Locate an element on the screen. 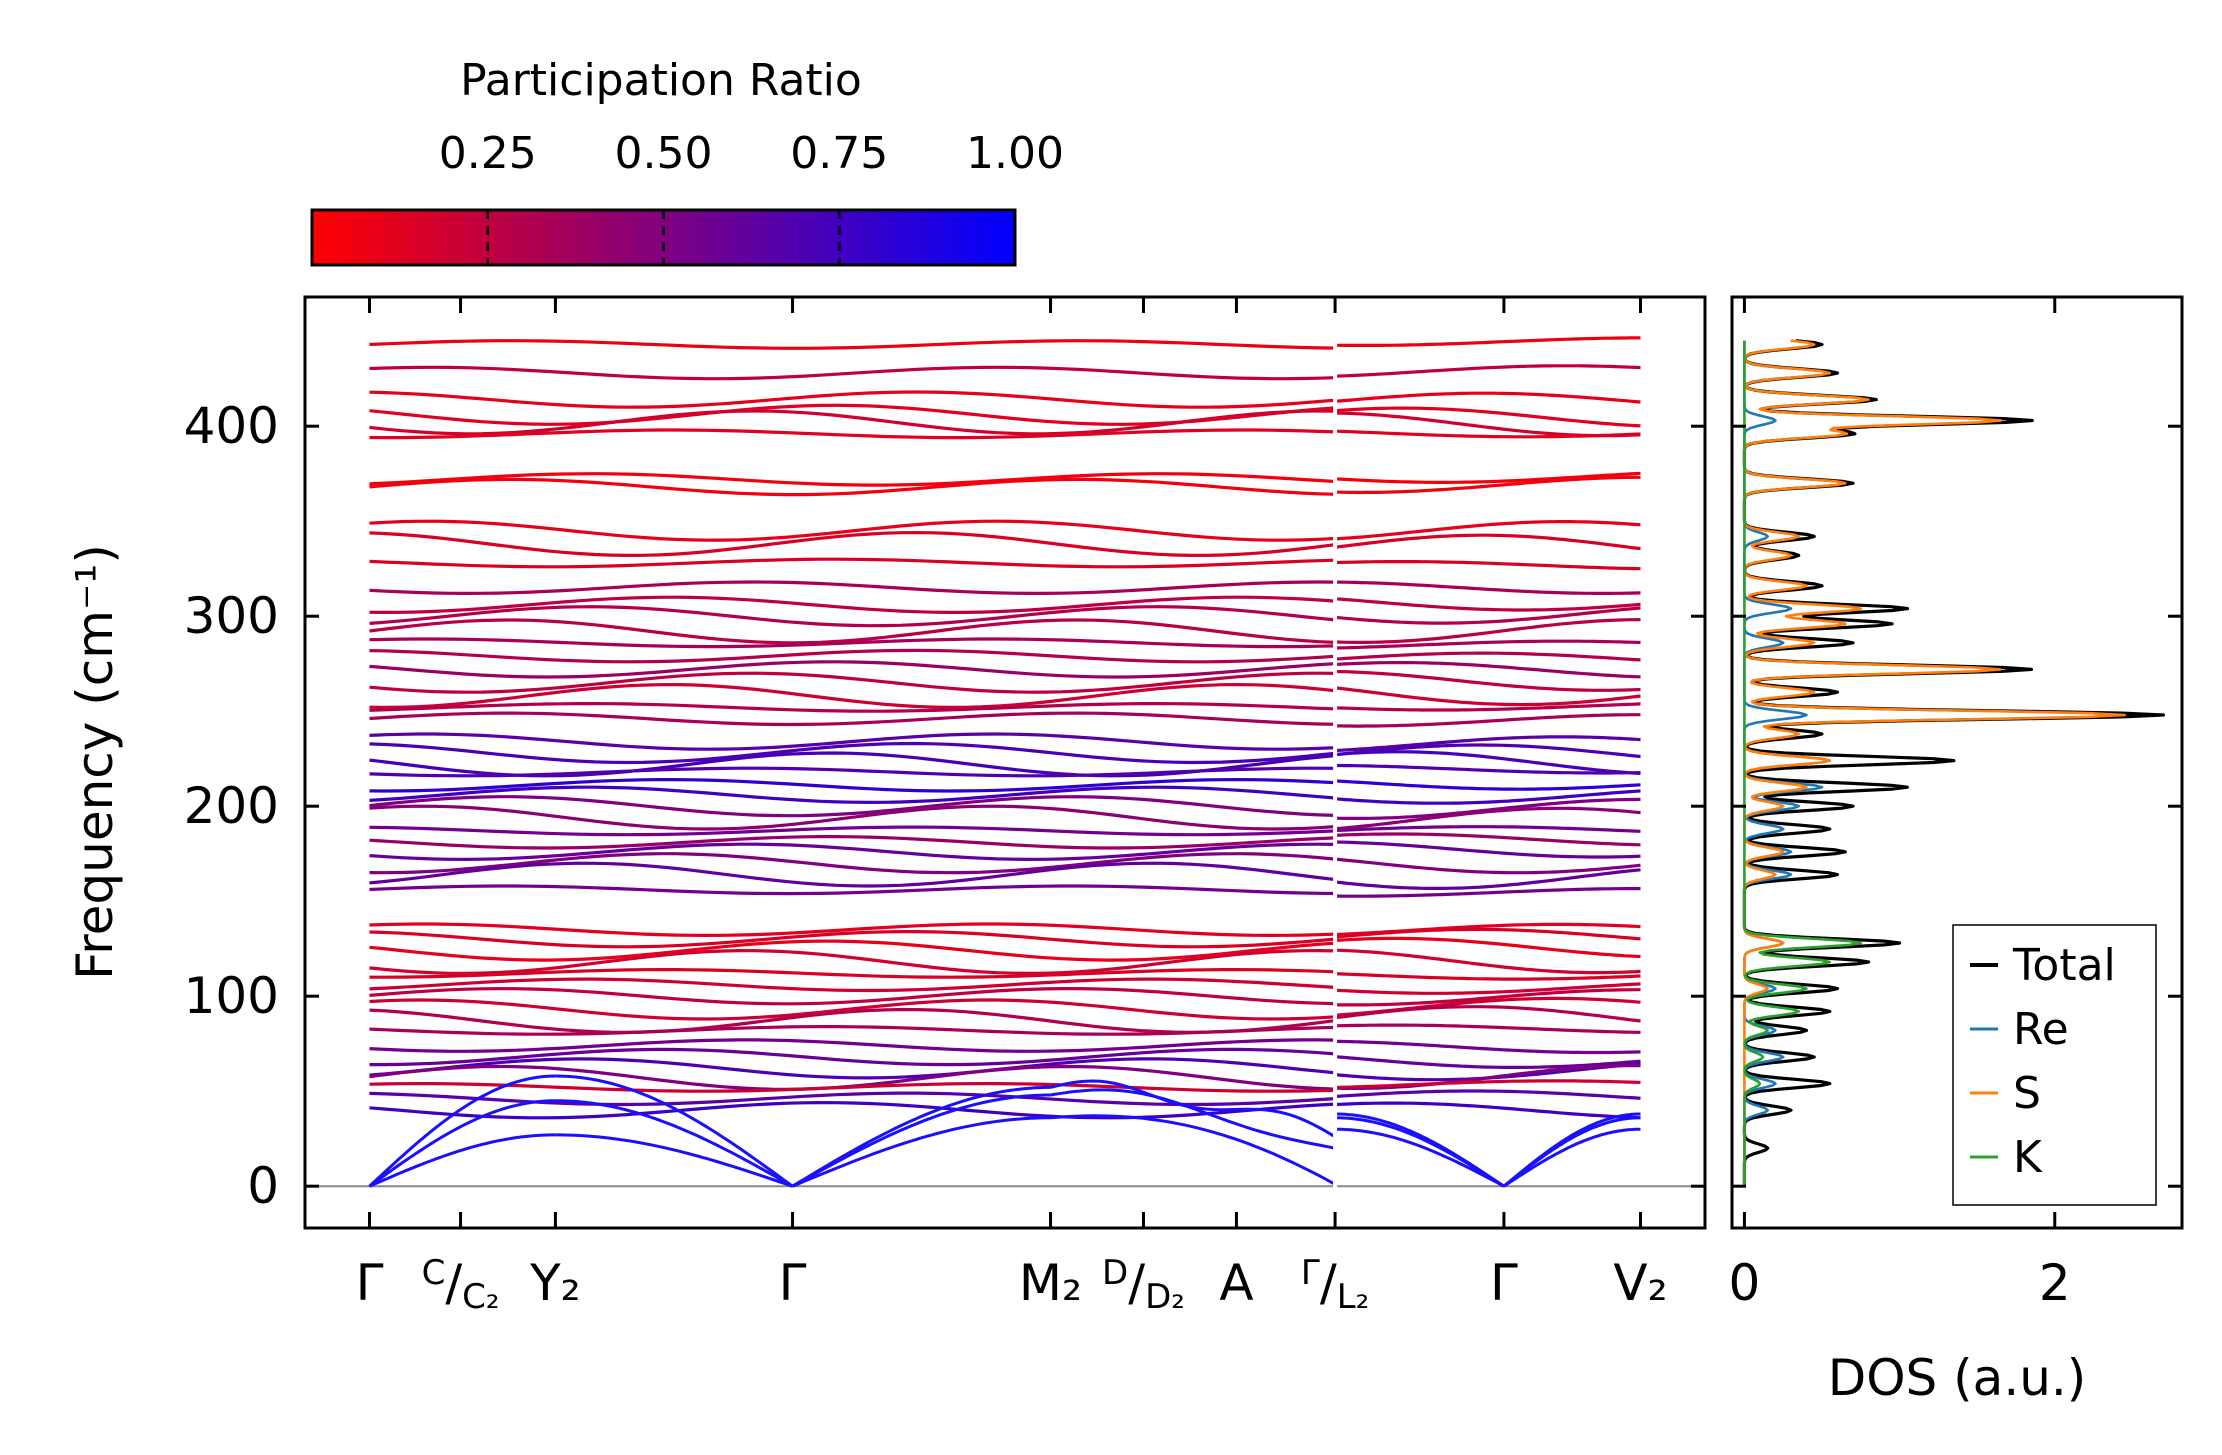 The width and height of the screenshot is (2222, 1455). label-main: Γ is located at coordinates (793, 1283).